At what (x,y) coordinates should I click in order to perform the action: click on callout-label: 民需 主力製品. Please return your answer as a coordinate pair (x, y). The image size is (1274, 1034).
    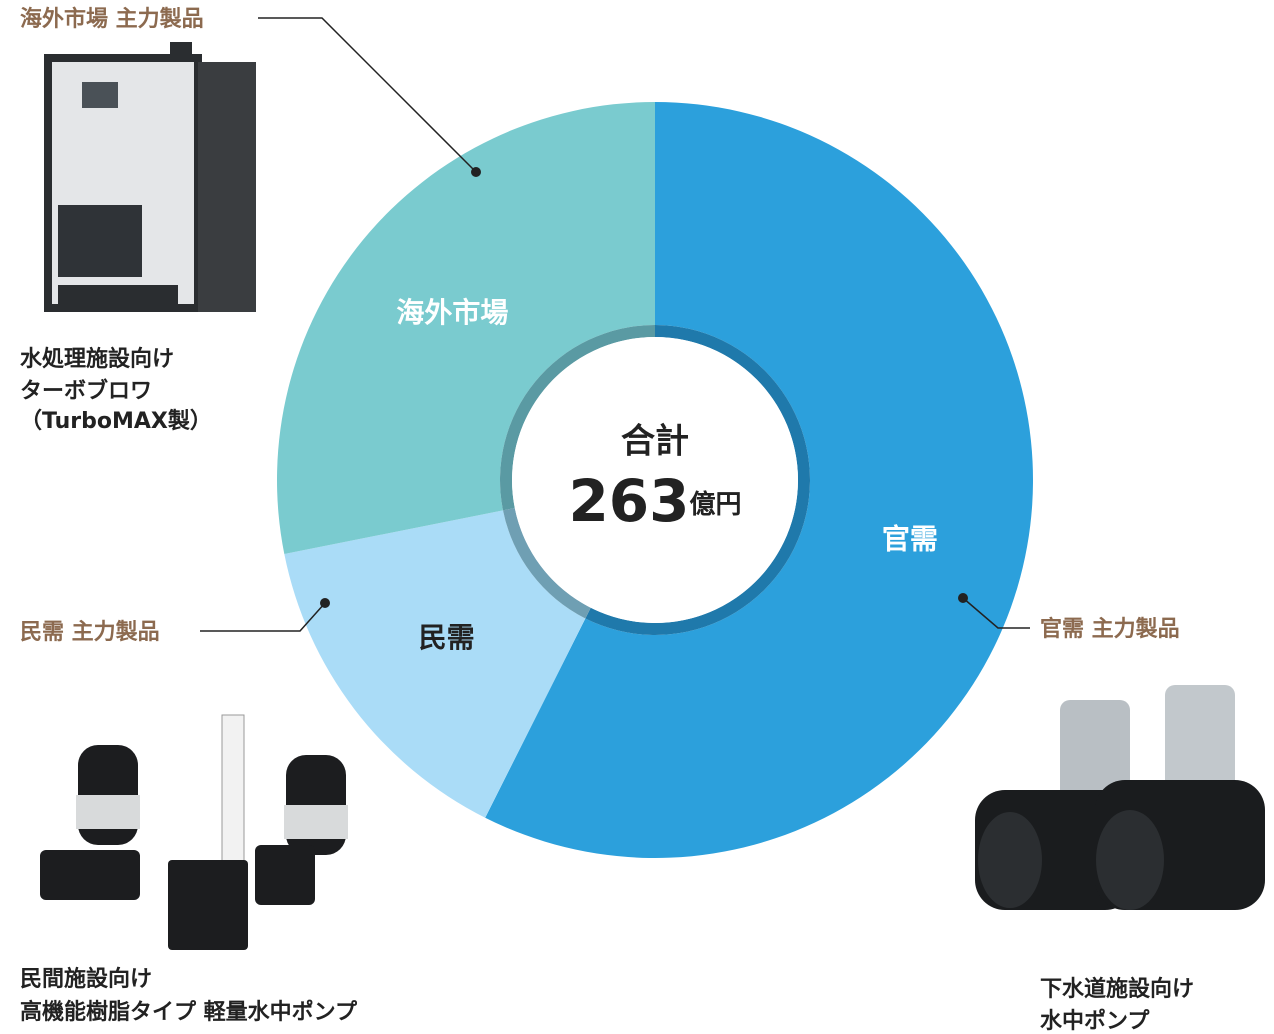
    Looking at the image, I should click on (90, 632).